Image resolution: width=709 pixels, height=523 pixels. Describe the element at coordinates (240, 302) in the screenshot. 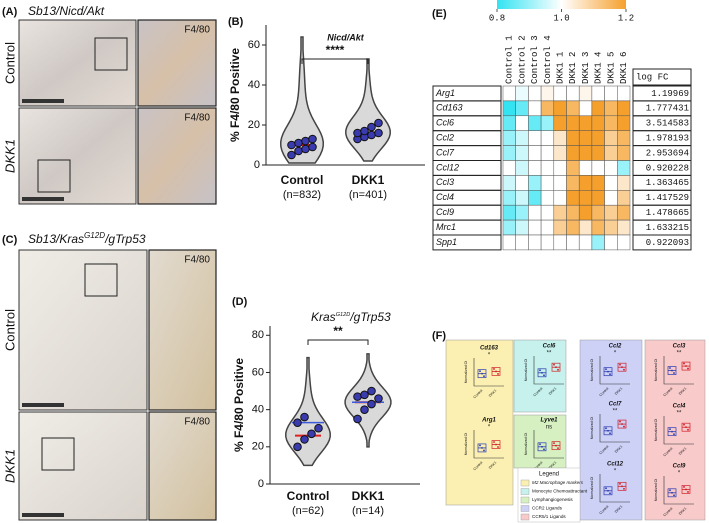

I see `panel-label: (D)` at that location.